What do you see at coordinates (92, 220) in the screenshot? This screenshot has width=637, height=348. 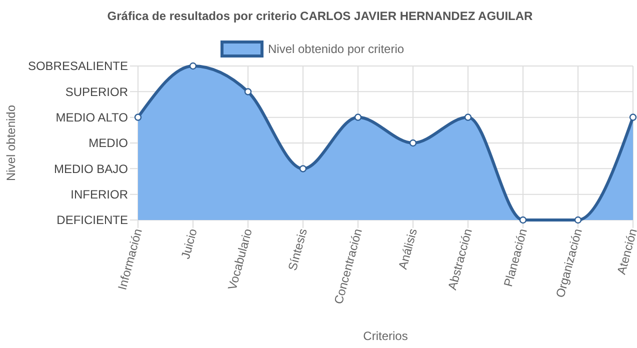 I see `text: DEFICIENTE` at bounding box center [92, 220].